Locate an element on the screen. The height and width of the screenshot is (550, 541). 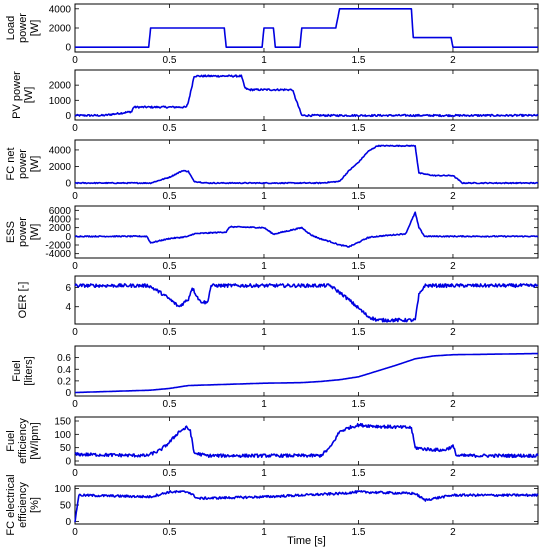
y-tick-label: 0.4 is located at coordinates (64, 370).